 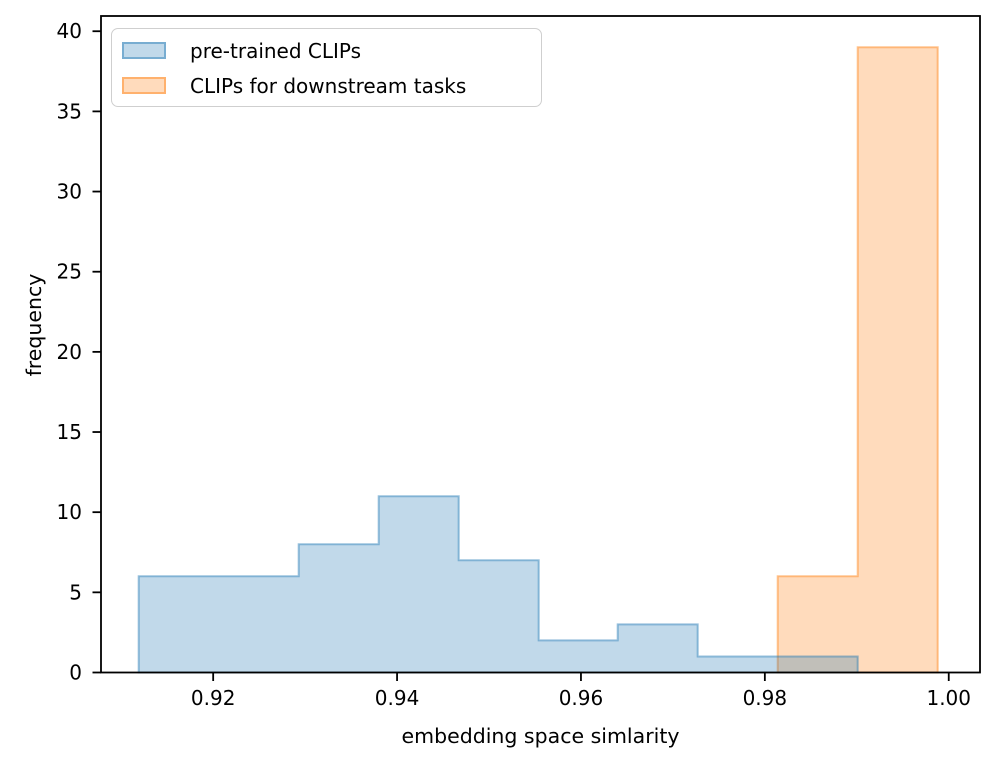 I want to click on y-tick-label: 35, so click(x=69, y=111).